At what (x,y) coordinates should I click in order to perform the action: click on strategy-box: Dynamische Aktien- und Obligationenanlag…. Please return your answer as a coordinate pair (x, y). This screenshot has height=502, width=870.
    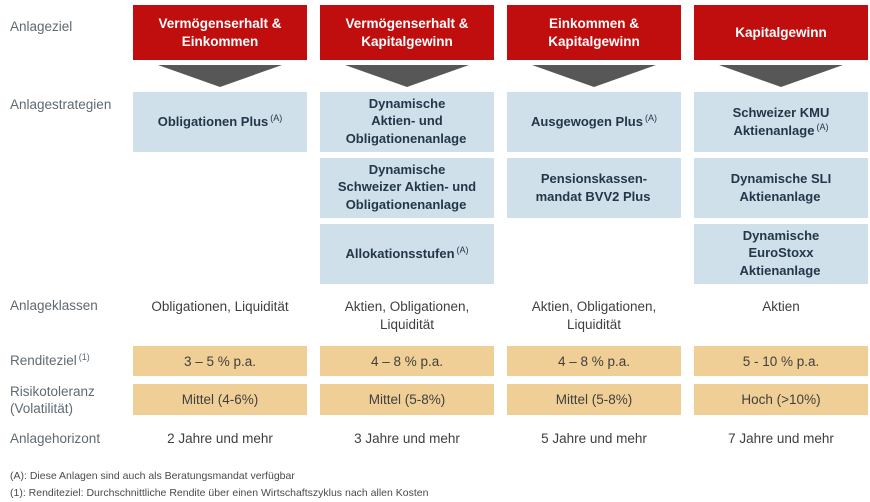
    Looking at the image, I should click on (407, 122).